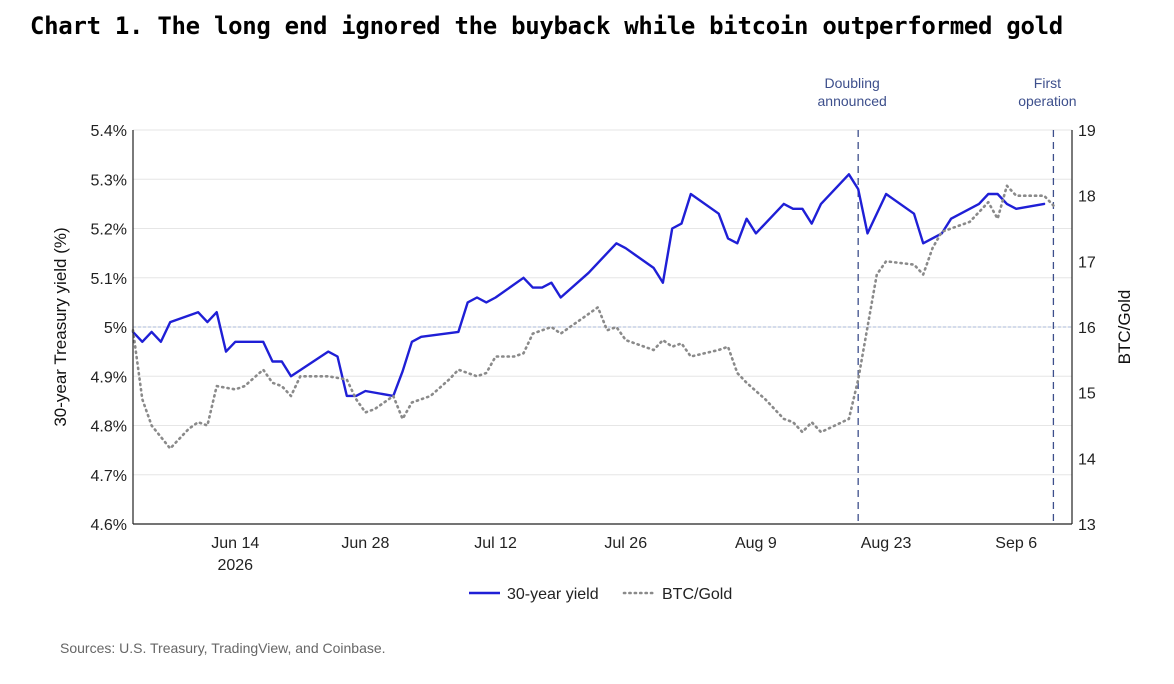 The image size is (1174, 684). What do you see at coordinates (109, 131) in the screenshot?
I see `y-tick-label: 5.4%` at bounding box center [109, 131].